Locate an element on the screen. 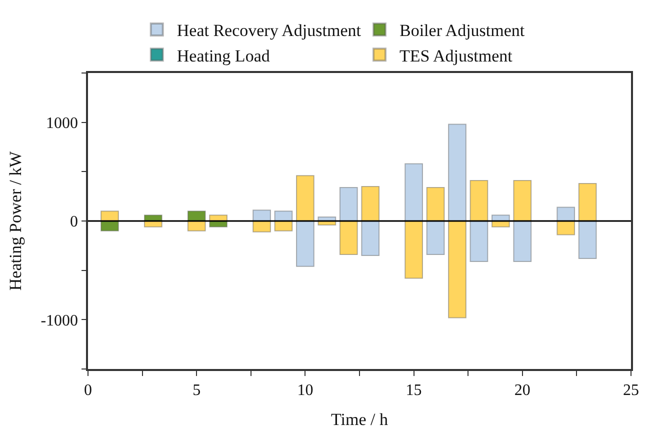 This screenshot has height=438, width=651. legend-label: Boiler Adjustment is located at coordinates (462, 30).